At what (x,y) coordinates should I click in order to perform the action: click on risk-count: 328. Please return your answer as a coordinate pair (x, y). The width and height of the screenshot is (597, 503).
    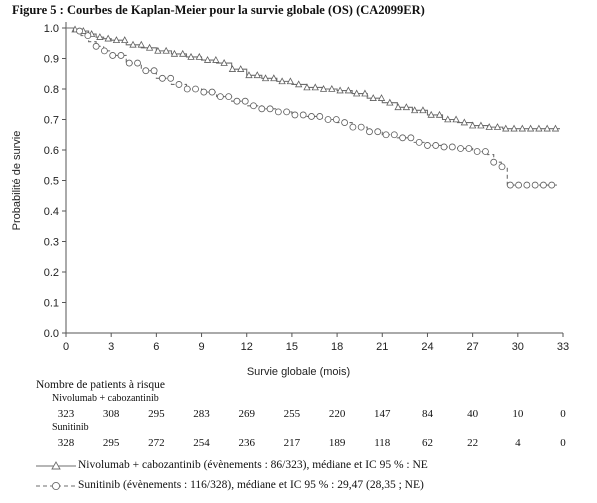
    Looking at the image, I should click on (66, 443).